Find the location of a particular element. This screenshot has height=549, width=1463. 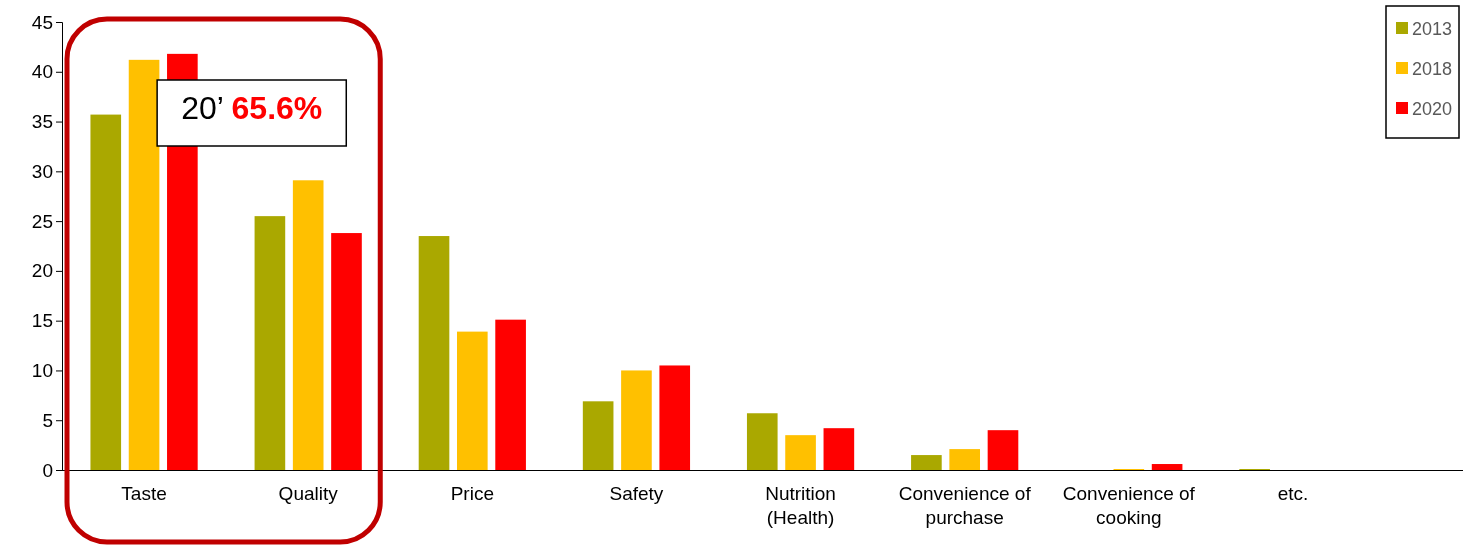

y-tick-label: 0 is located at coordinates (47, 470).